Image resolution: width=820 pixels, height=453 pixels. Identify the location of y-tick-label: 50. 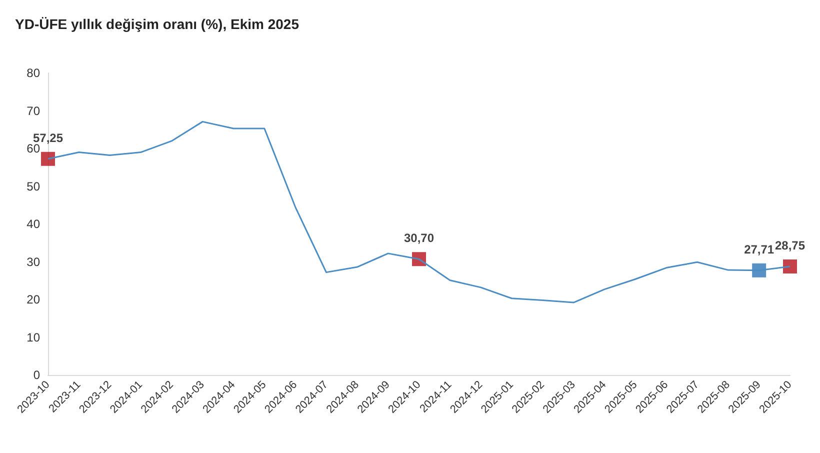
(33, 186).